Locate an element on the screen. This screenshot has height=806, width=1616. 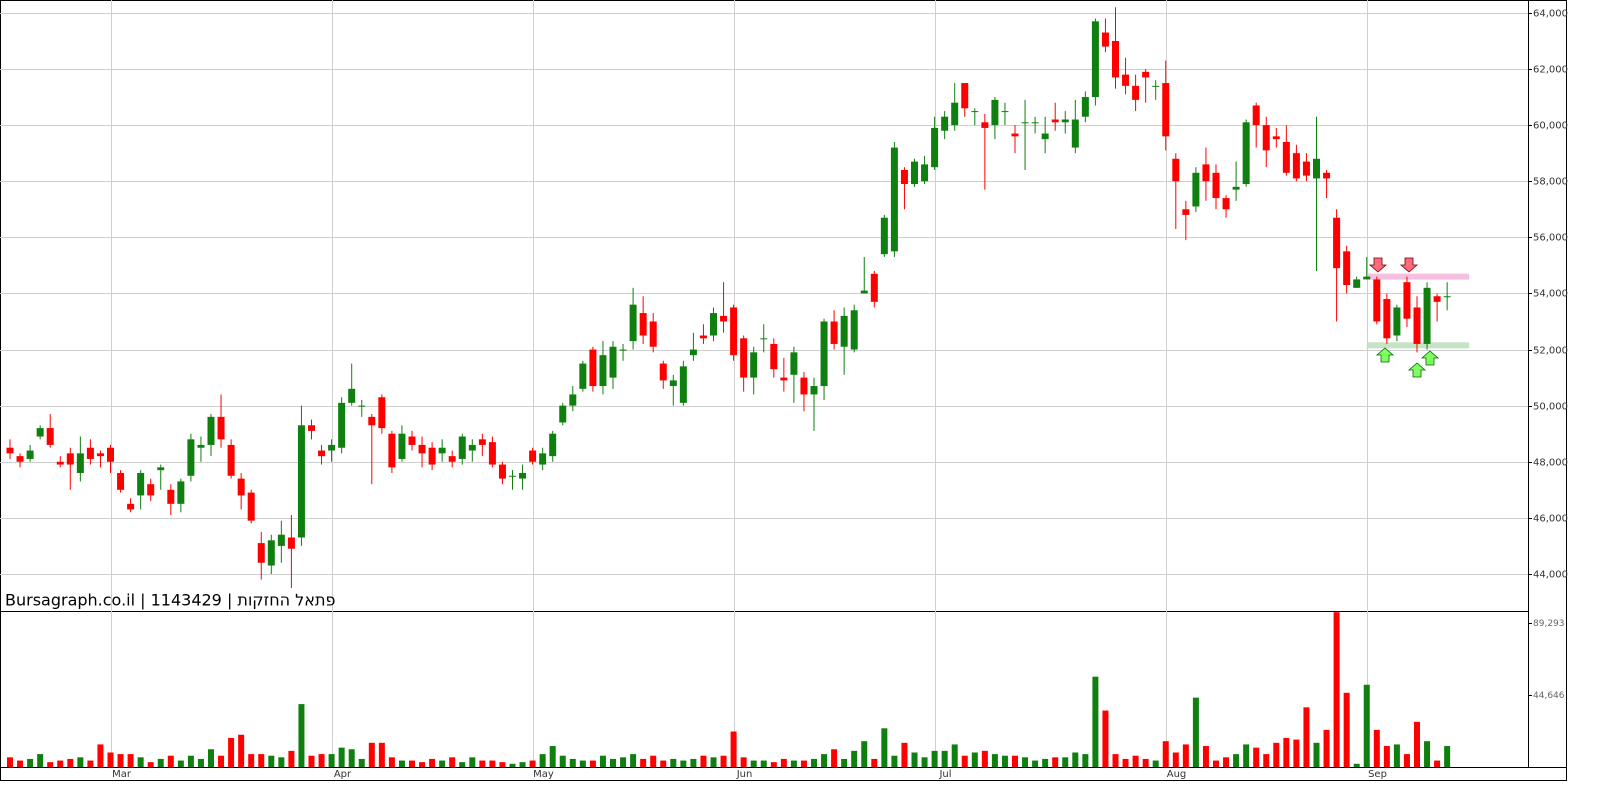
y2-tick-label: 44,646 is located at coordinates (1549, 696).